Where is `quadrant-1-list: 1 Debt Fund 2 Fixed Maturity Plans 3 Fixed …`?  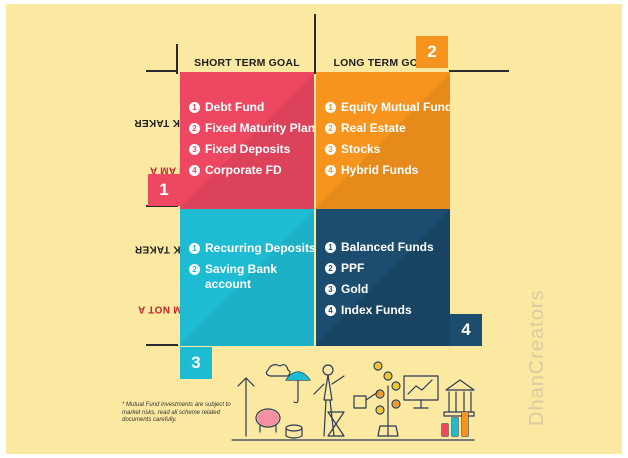
quadrant-1-list: 1 Debt Fund 2 Fixed Maturity Plans 3 Fixed … is located at coordinates (247, 125).